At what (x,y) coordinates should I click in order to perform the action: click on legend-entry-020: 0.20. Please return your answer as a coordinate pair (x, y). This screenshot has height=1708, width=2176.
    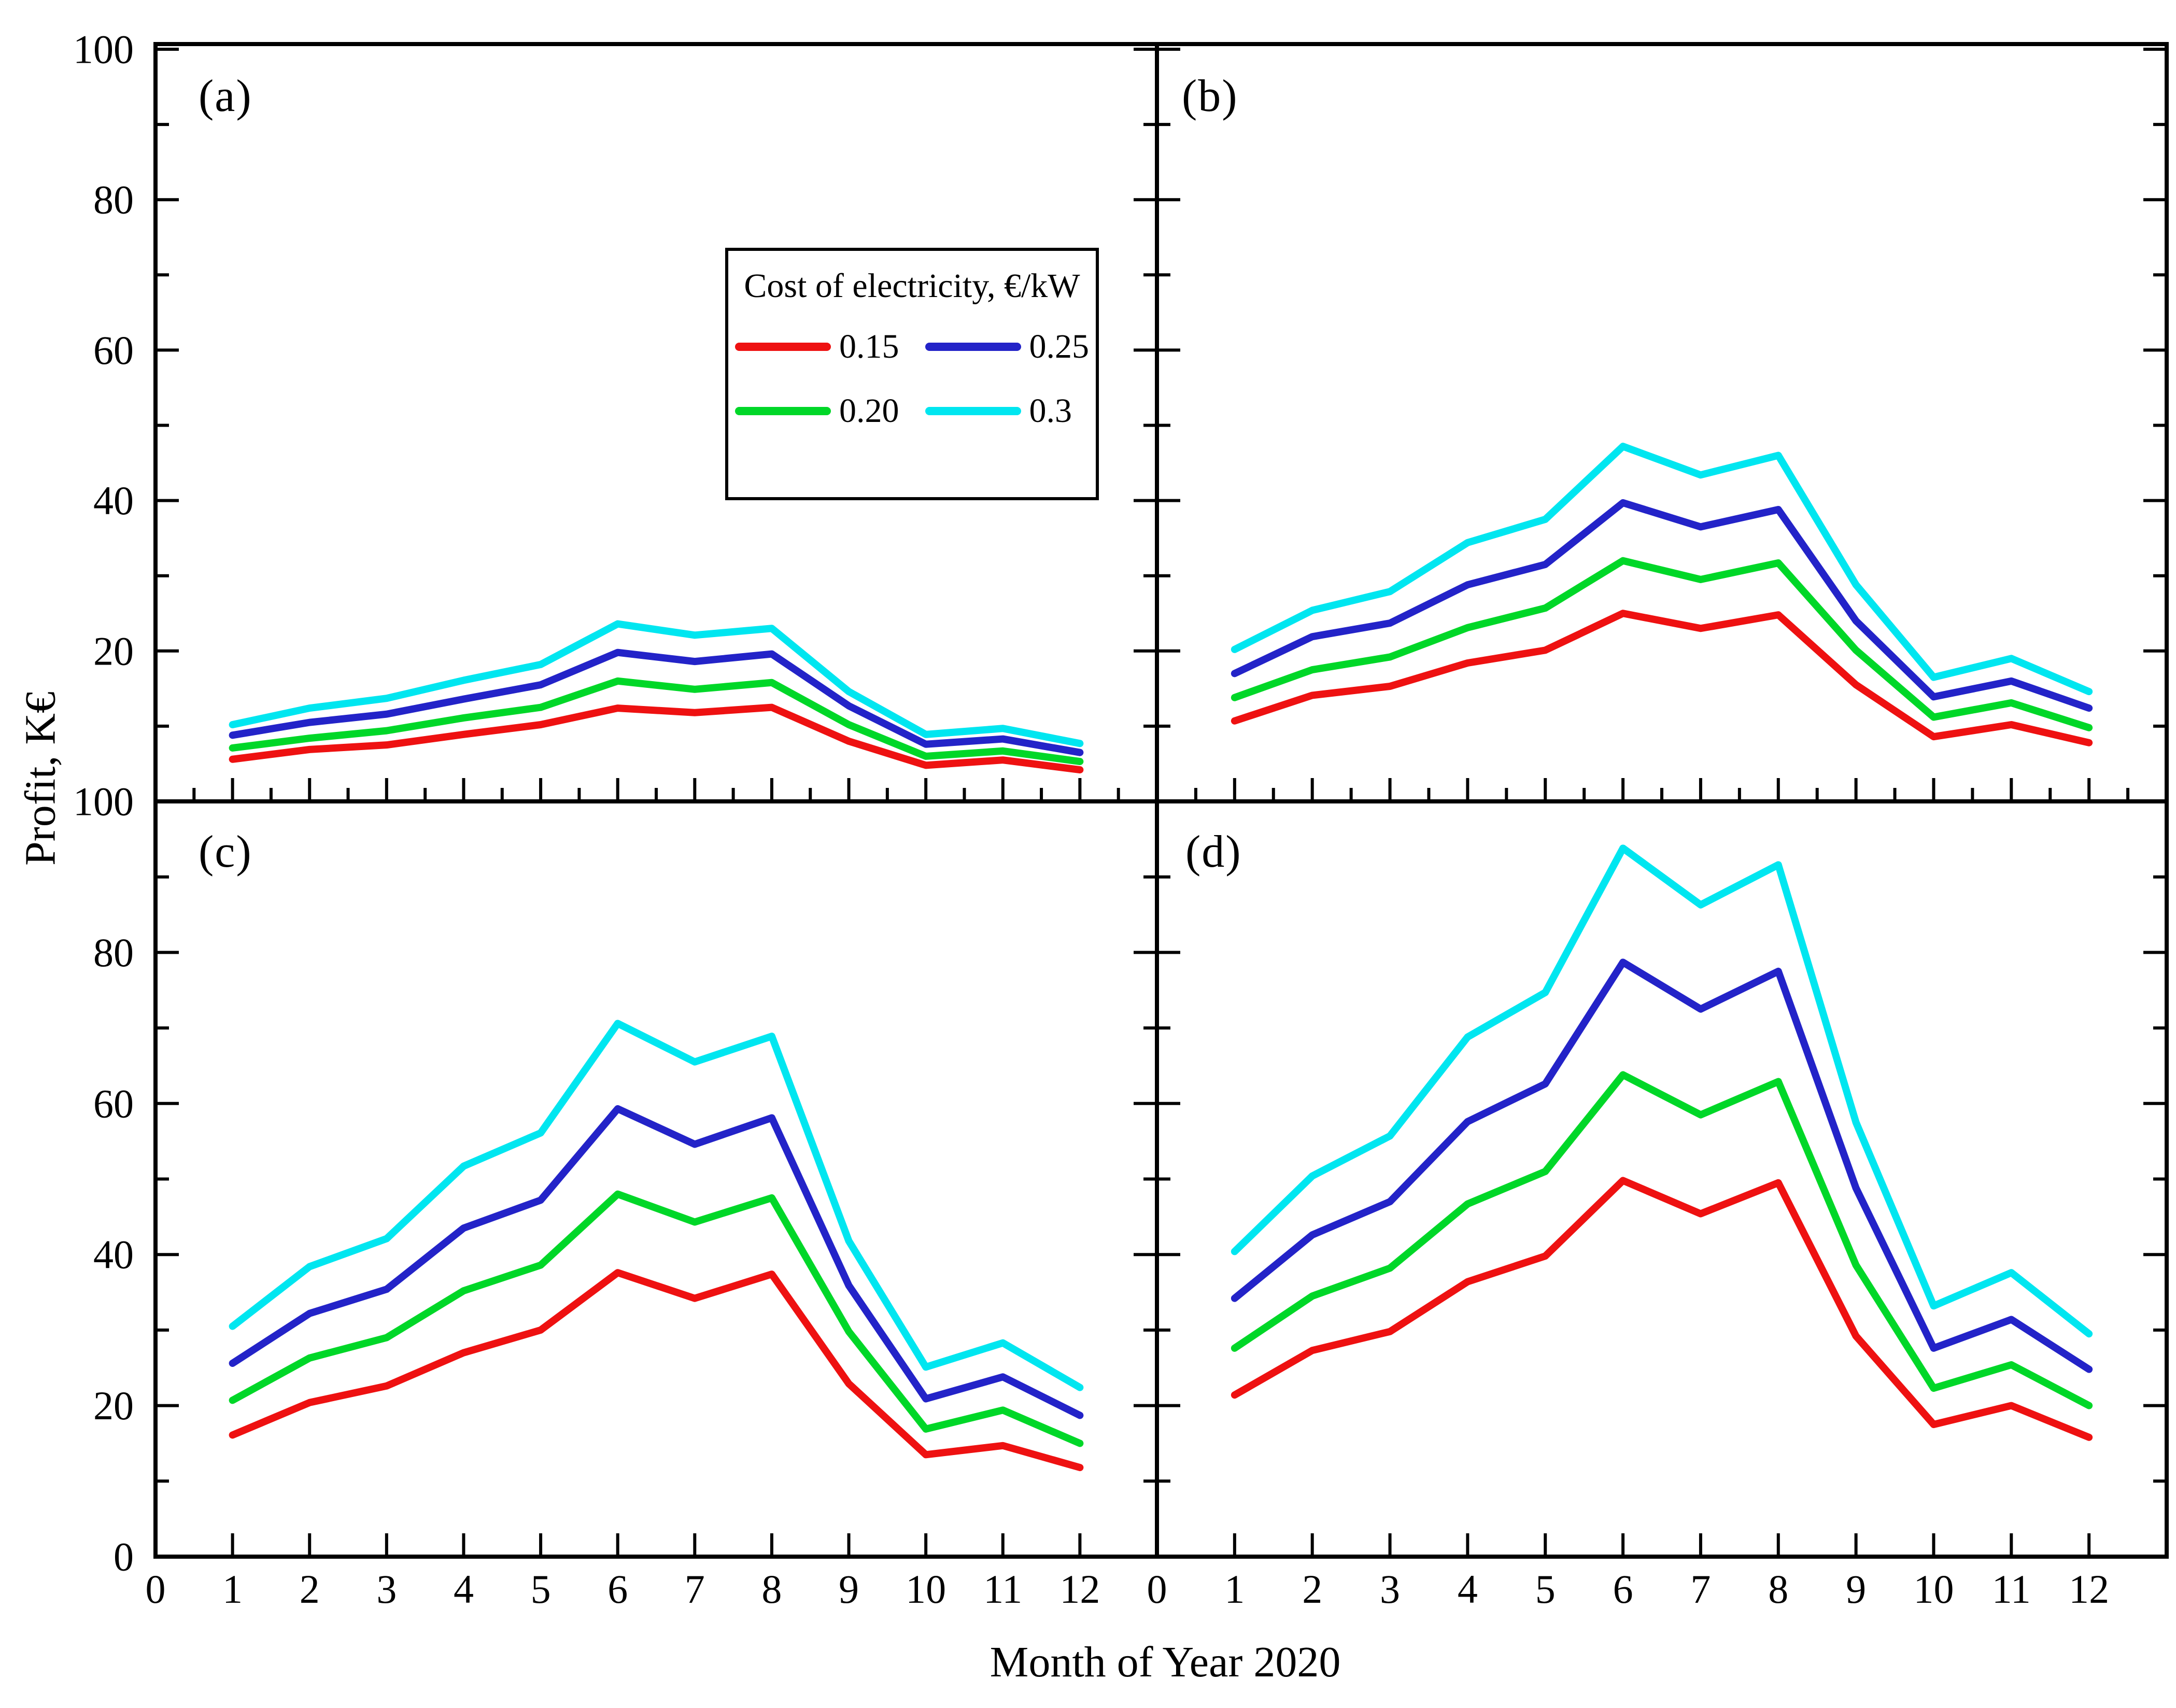
    Looking at the image, I should click on (817, 411).